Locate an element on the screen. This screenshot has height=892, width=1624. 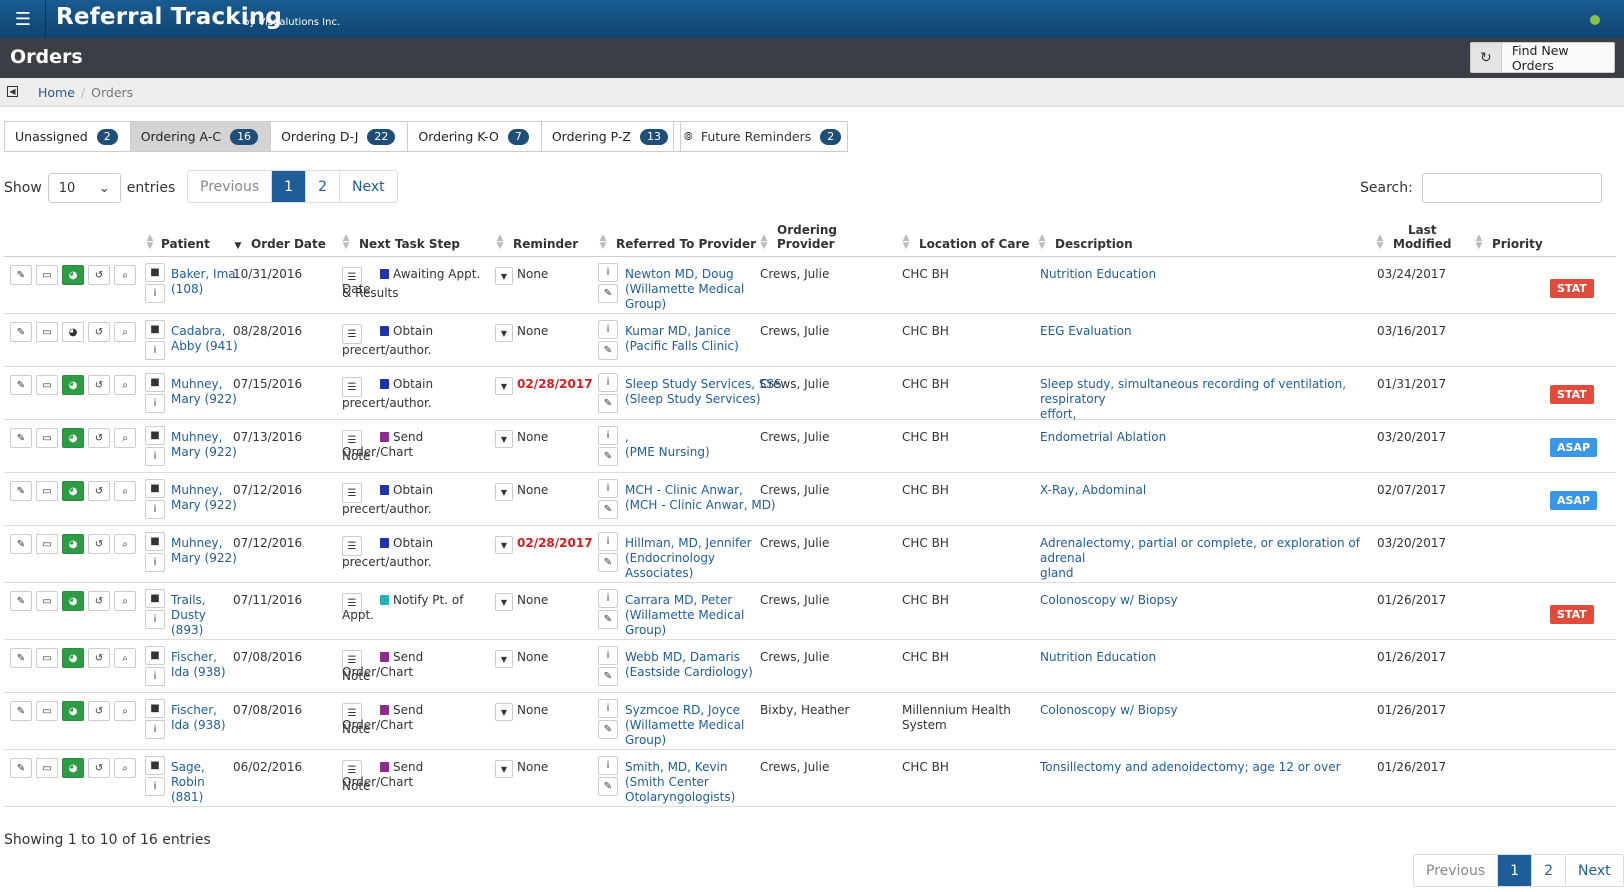
col-location: Location of Care is located at coordinates (974, 244).